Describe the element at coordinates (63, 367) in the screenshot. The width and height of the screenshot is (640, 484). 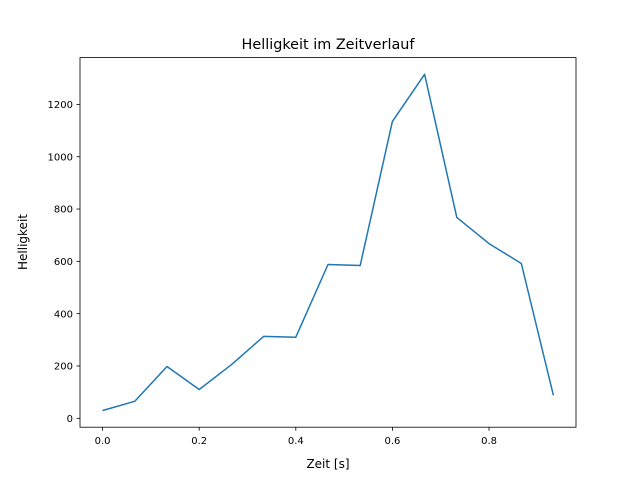
I see `y-tick-label: 200` at that location.